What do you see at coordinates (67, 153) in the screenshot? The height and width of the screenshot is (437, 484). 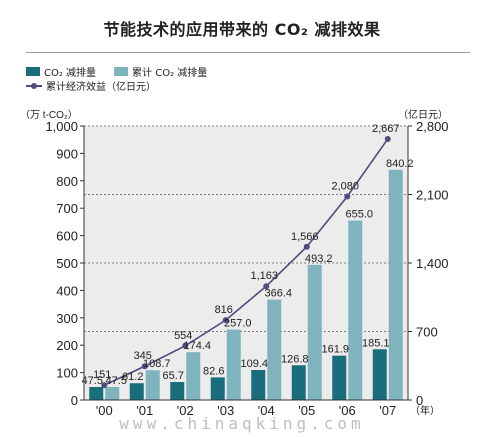 I see `left-tick-label: 900` at bounding box center [67, 153].